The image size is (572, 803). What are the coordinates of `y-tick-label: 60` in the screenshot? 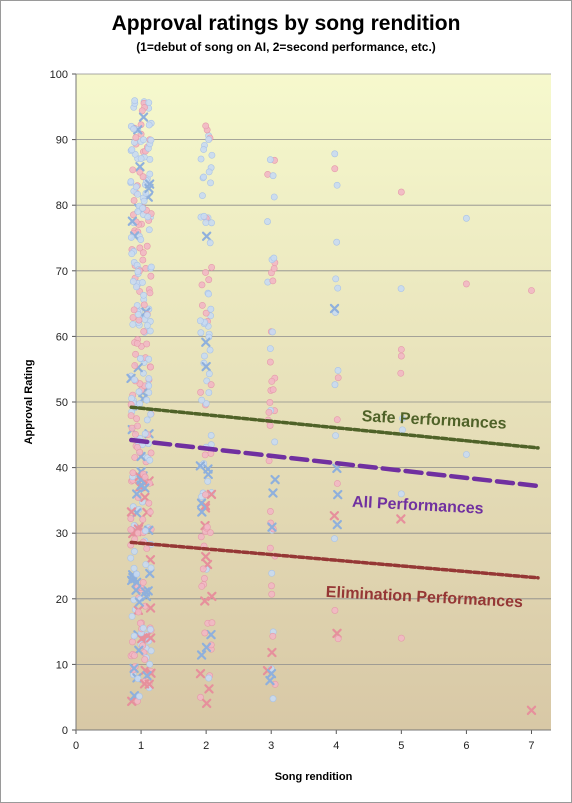 It's located at (62, 337).